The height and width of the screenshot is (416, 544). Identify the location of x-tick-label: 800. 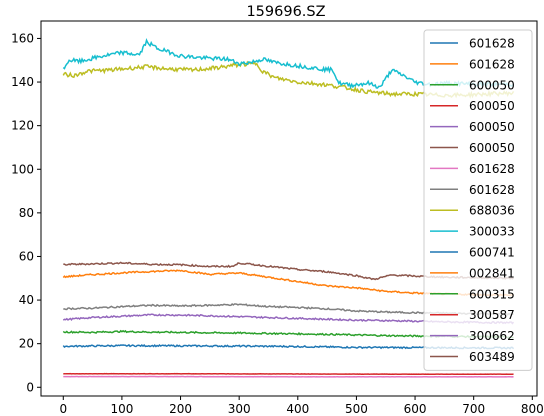
(532, 409).